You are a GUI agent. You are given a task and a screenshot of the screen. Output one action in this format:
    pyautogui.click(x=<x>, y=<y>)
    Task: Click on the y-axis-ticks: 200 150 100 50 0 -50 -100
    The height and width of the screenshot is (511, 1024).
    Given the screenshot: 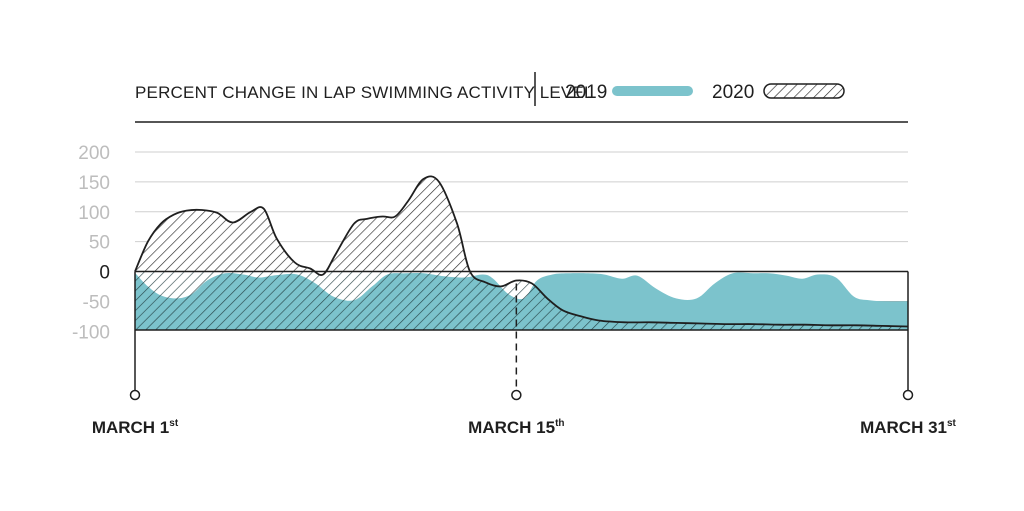 What is the action you would take?
    pyautogui.click(x=91, y=243)
    